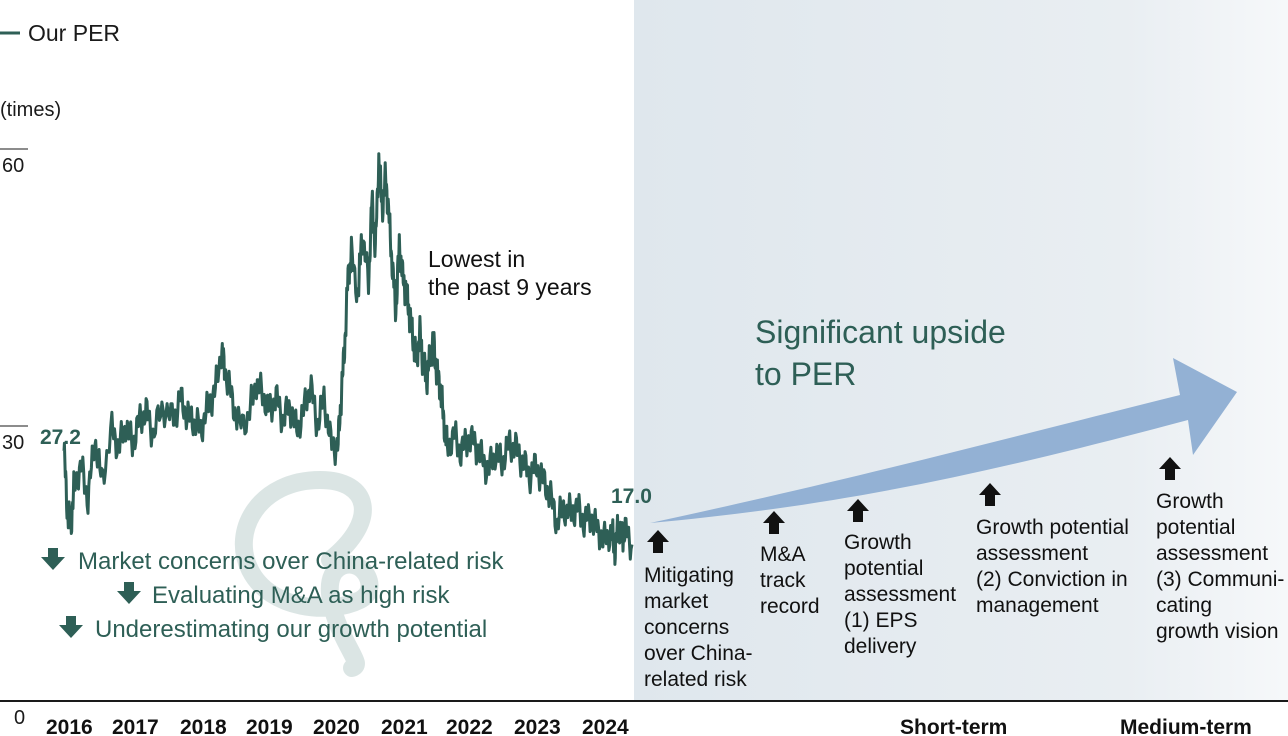 Image resolution: width=1288 pixels, height=736 pixels. What do you see at coordinates (698, 653) in the screenshot?
I see `driver-1-line: over China-` at bounding box center [698, 653].